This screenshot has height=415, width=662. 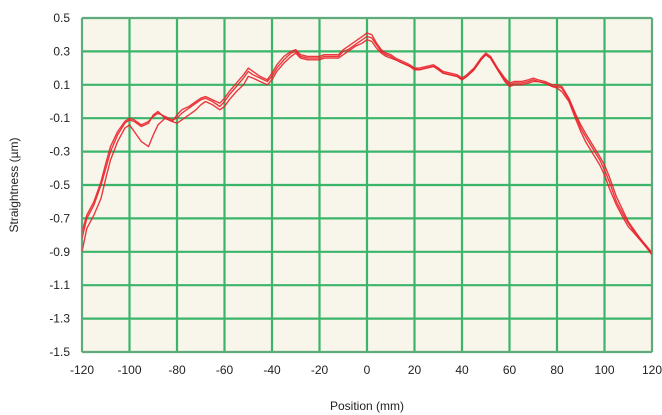 I want to click on y-tick-label: -0.5, so click(x=59, y=185).